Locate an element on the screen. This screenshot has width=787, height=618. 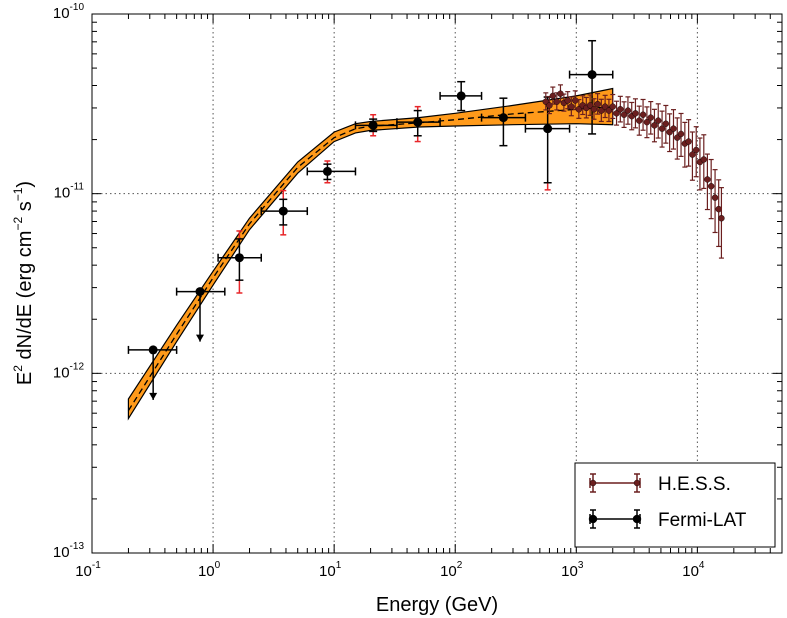
x-tick-label: 10³ is located at coordinates (572, 570).